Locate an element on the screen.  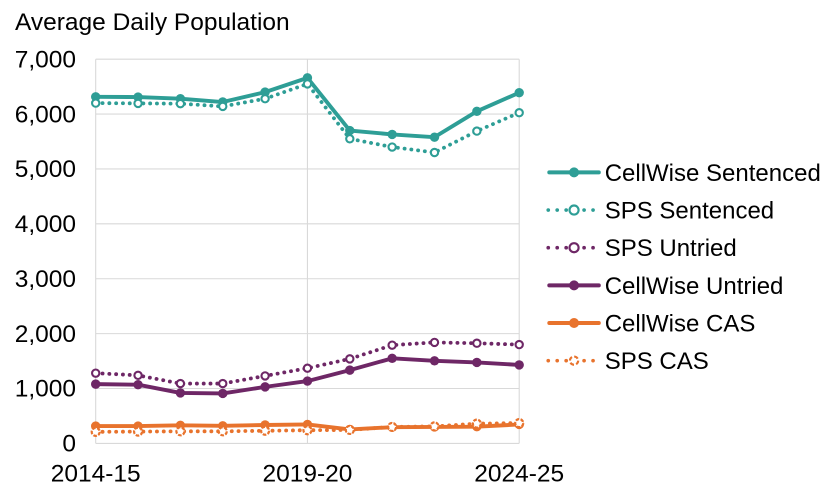
svg-text: 5,000 is located at coordinates (45, 169).